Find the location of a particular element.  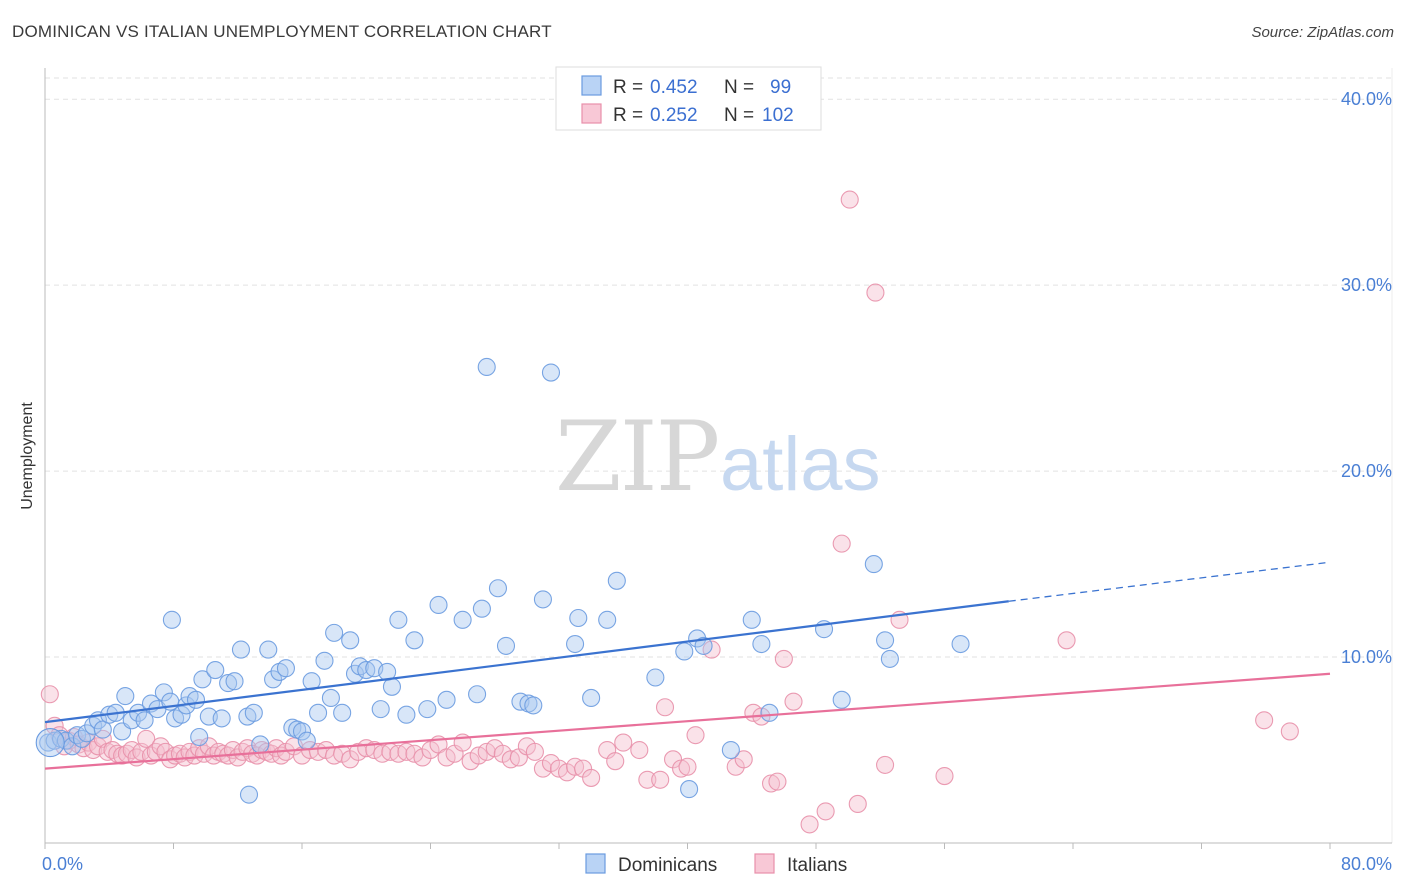

legend-n-value-2: 102 is located at coordinates (778, 115).